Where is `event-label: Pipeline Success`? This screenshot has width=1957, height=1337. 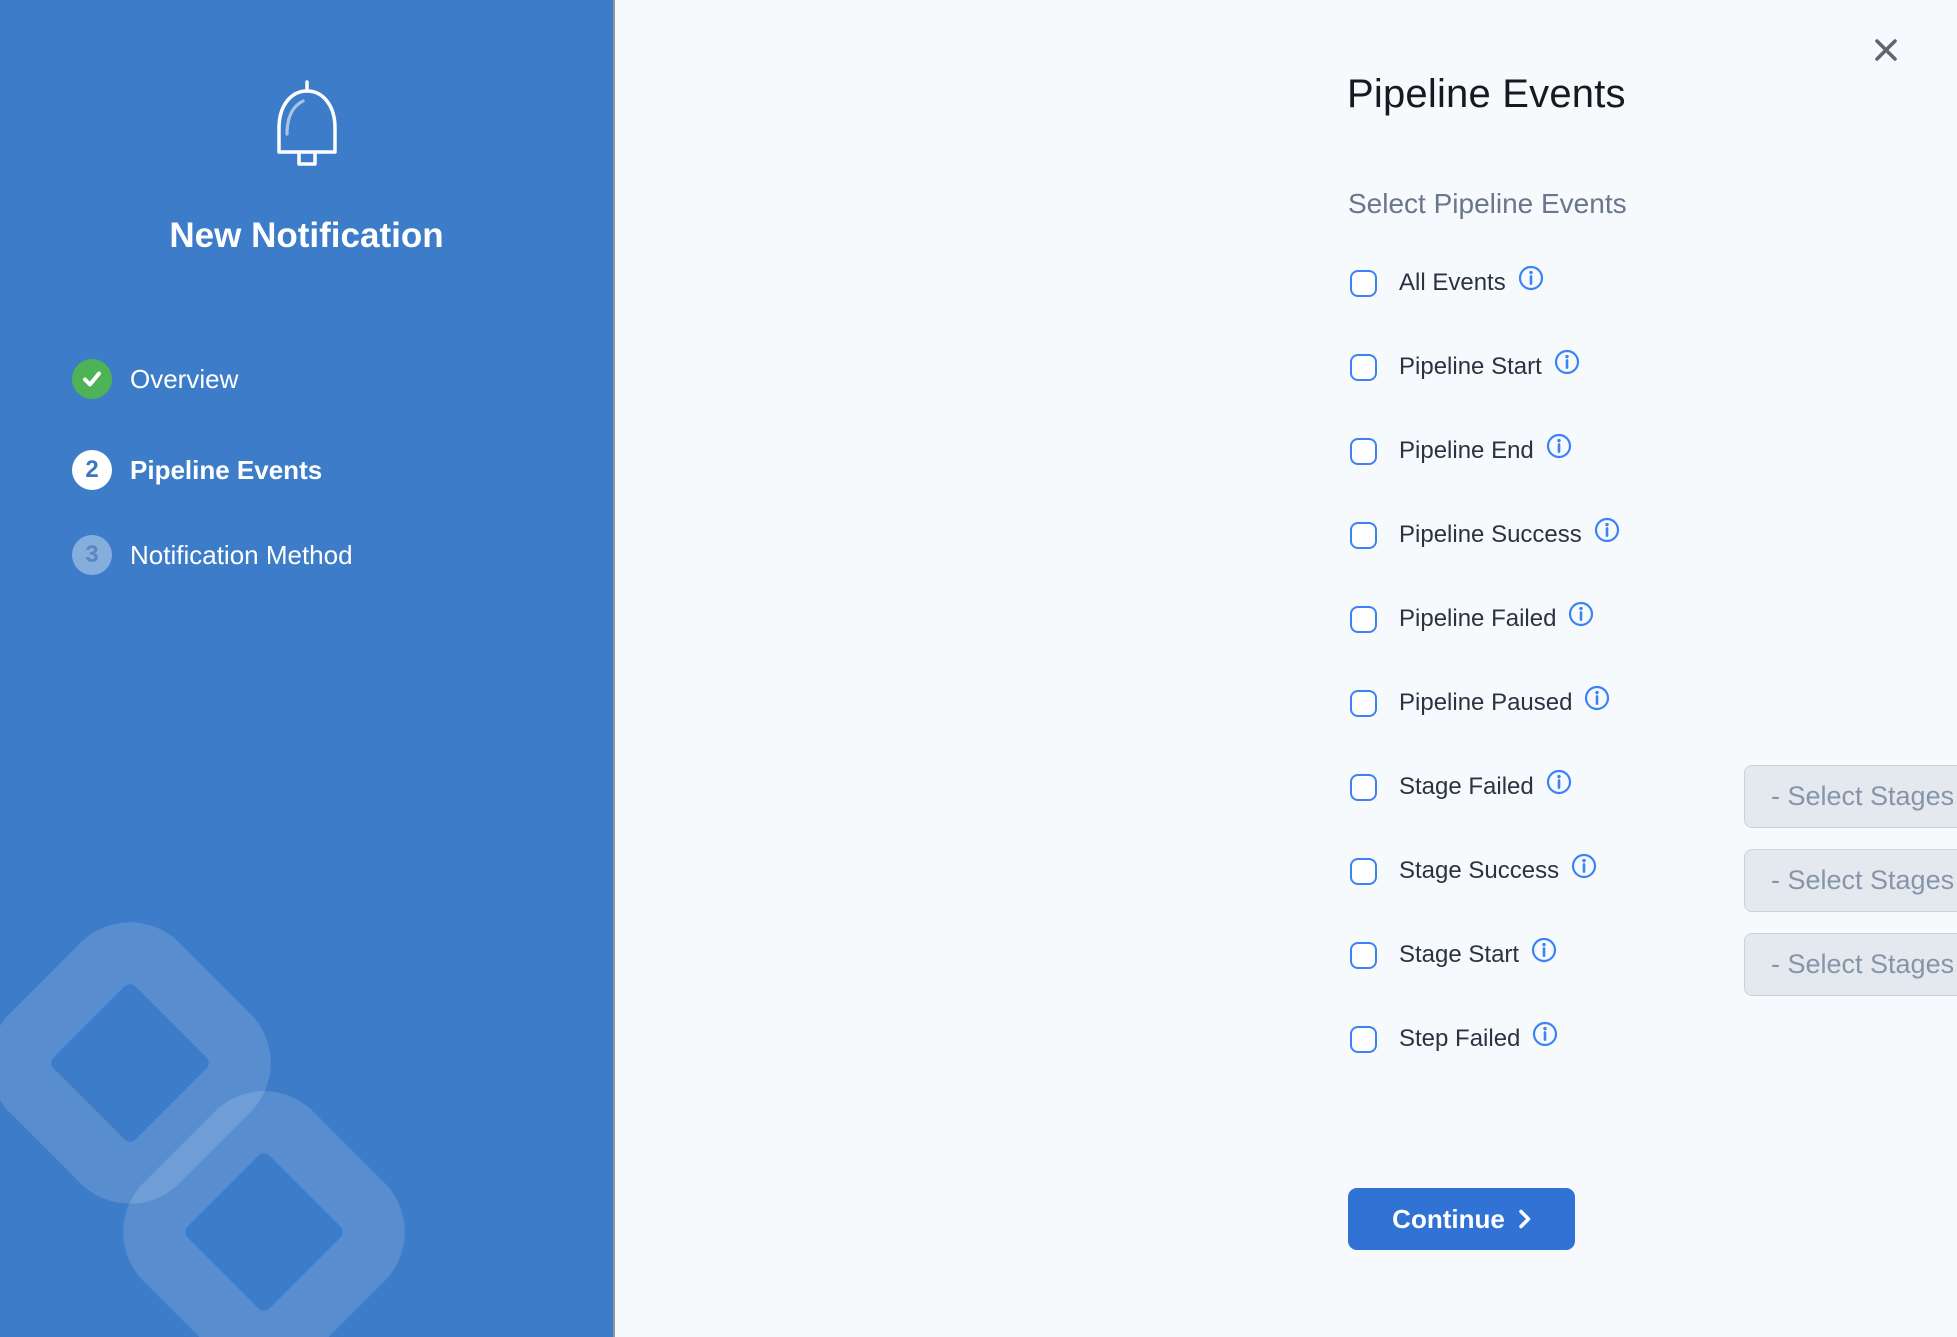 event-label: Pipeline Success is located at coordinates (1490, 534).